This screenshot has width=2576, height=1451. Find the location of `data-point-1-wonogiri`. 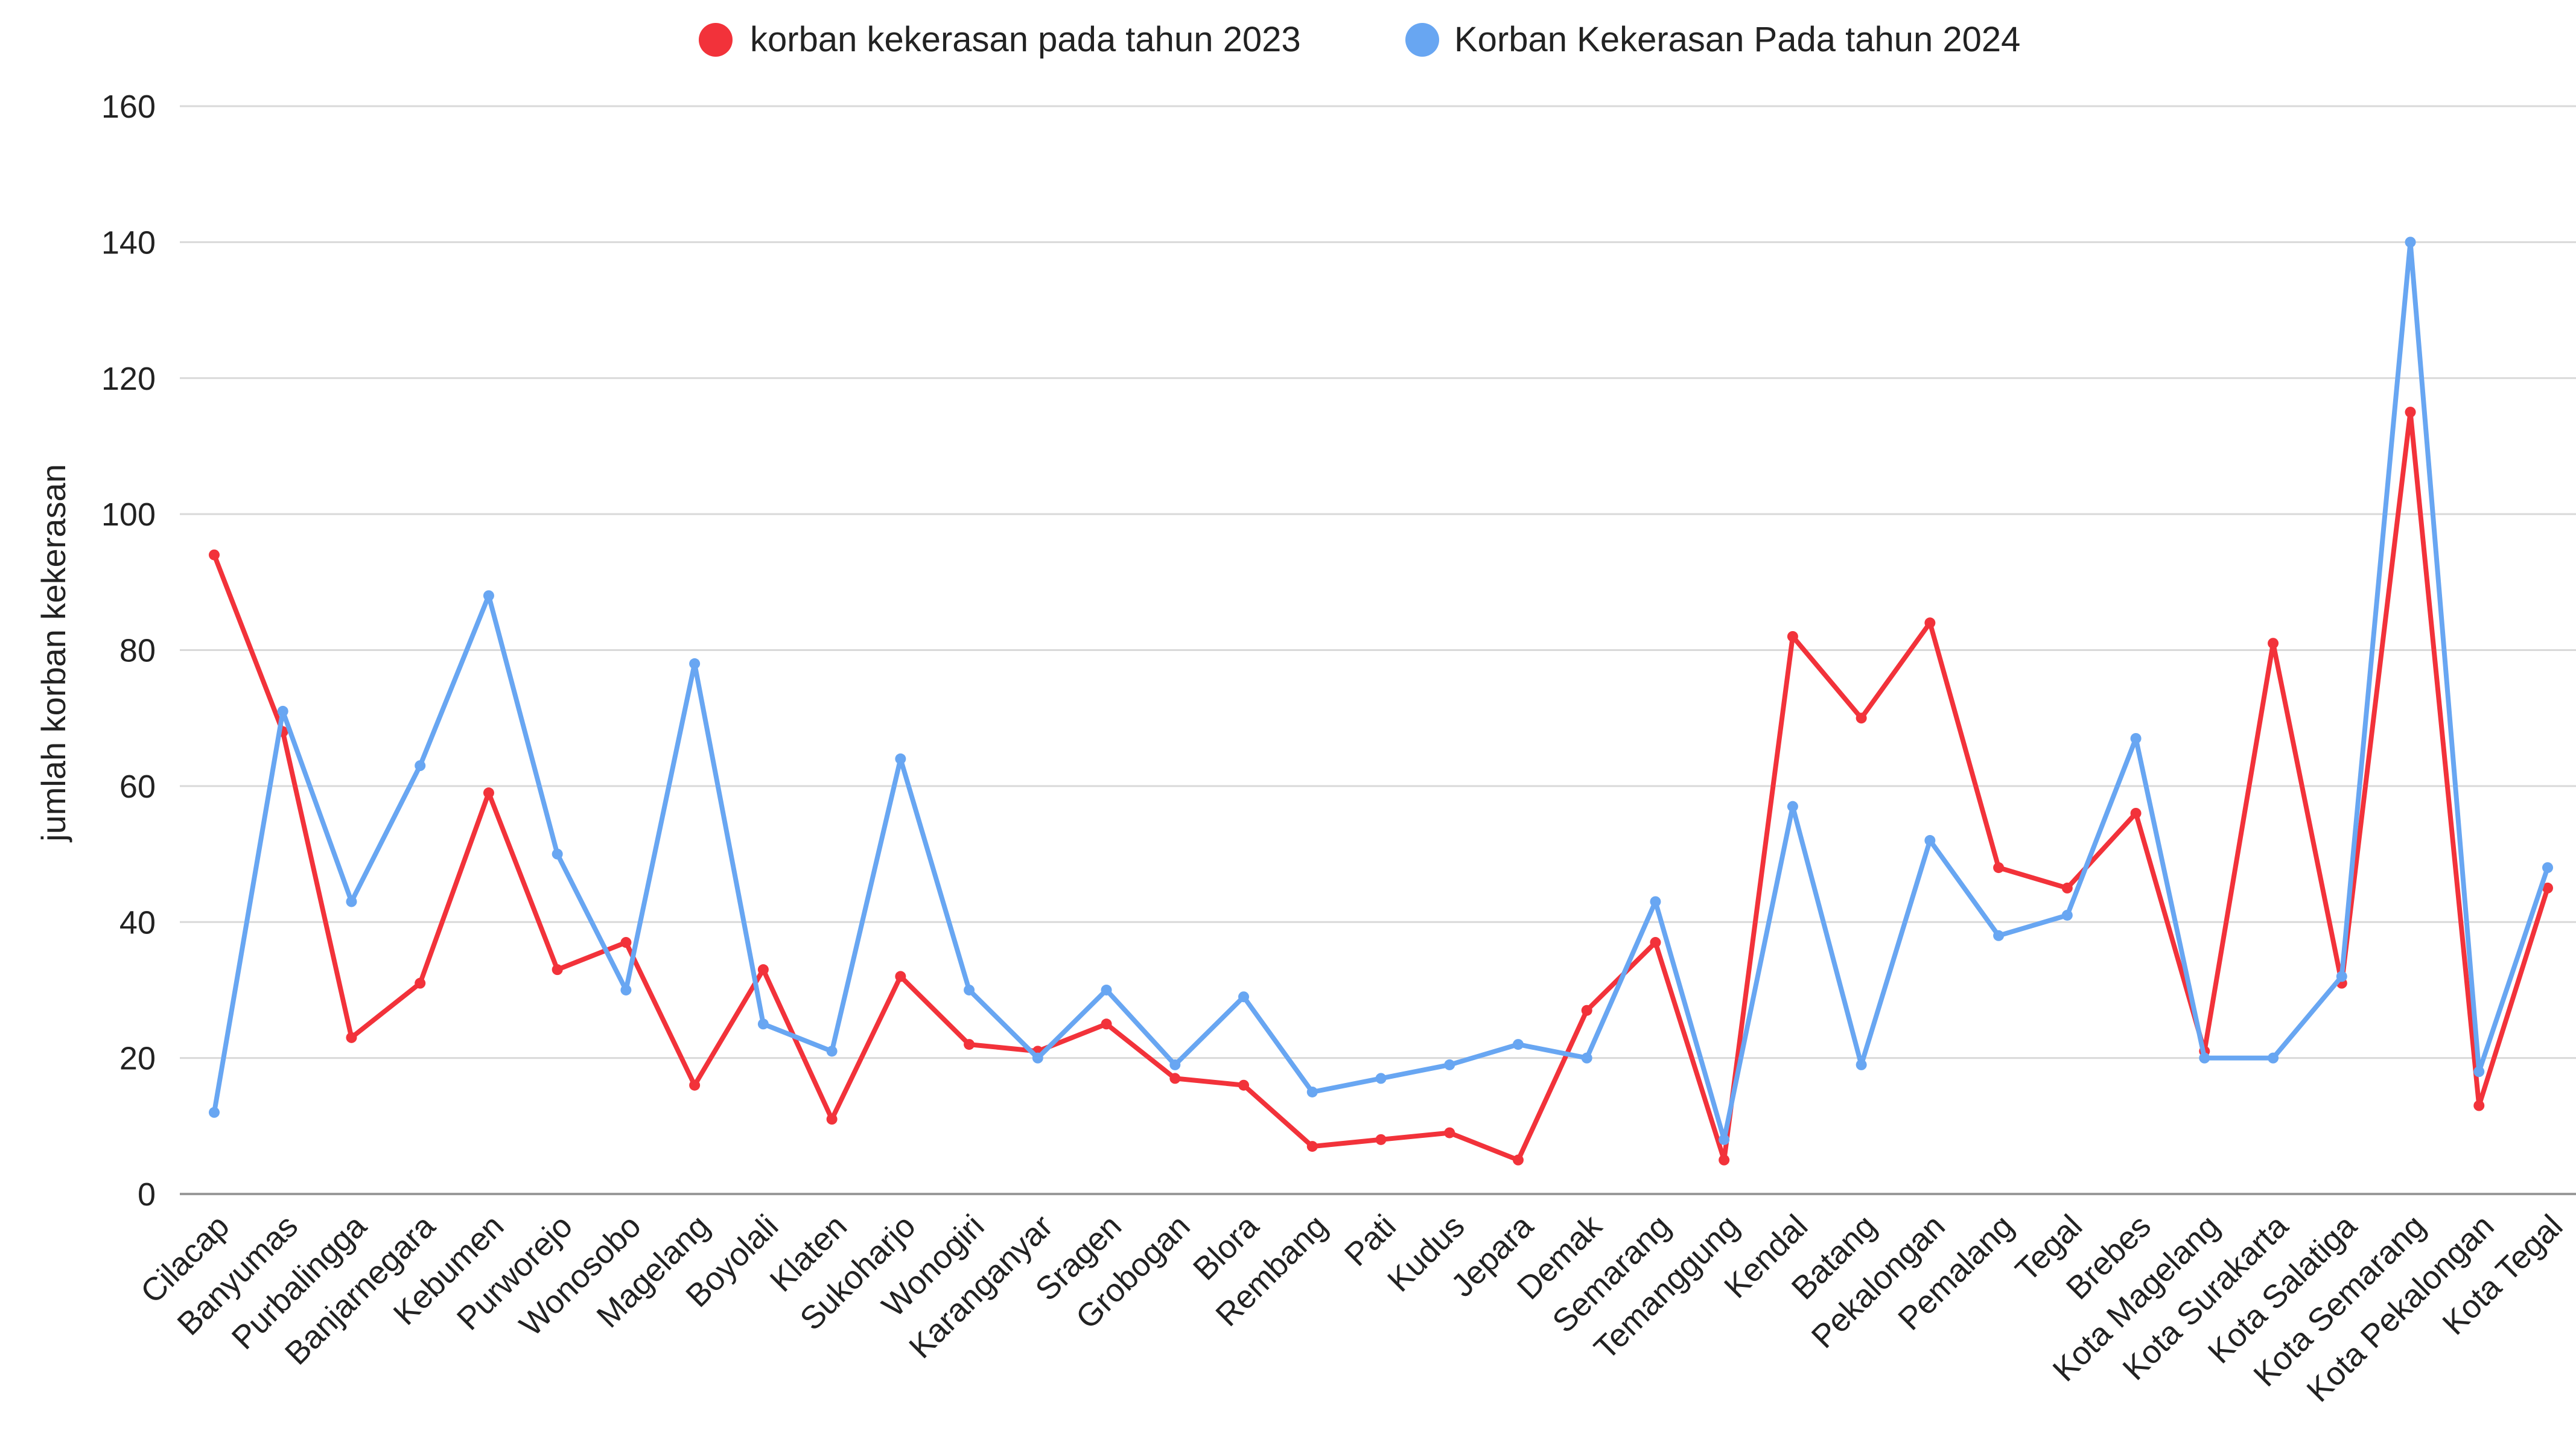

data-point-1-wonogiri is located at coordinates (970, 1044).